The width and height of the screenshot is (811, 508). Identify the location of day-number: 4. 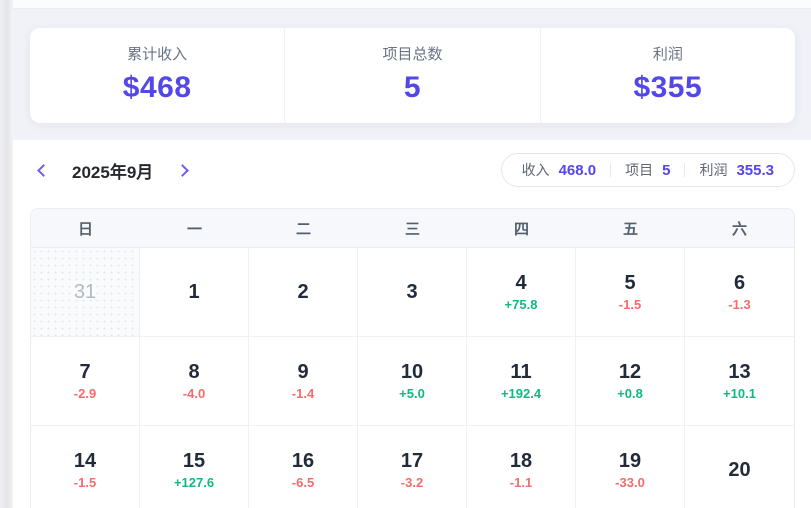
(521, 283).